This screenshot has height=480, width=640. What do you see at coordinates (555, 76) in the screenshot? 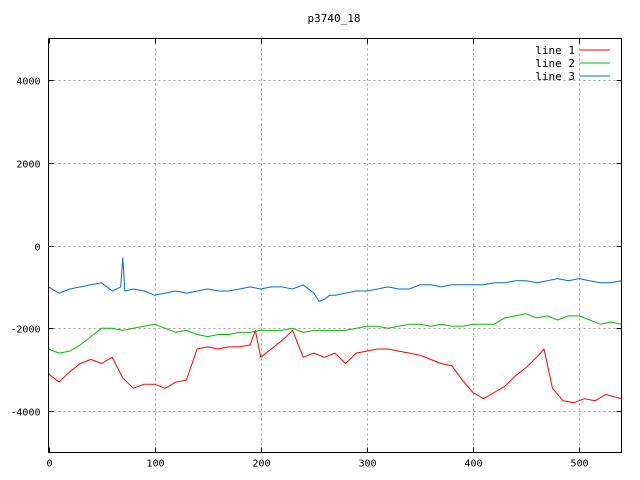
I see `legend-label-3: line 3` at bounding box center [555, 76].